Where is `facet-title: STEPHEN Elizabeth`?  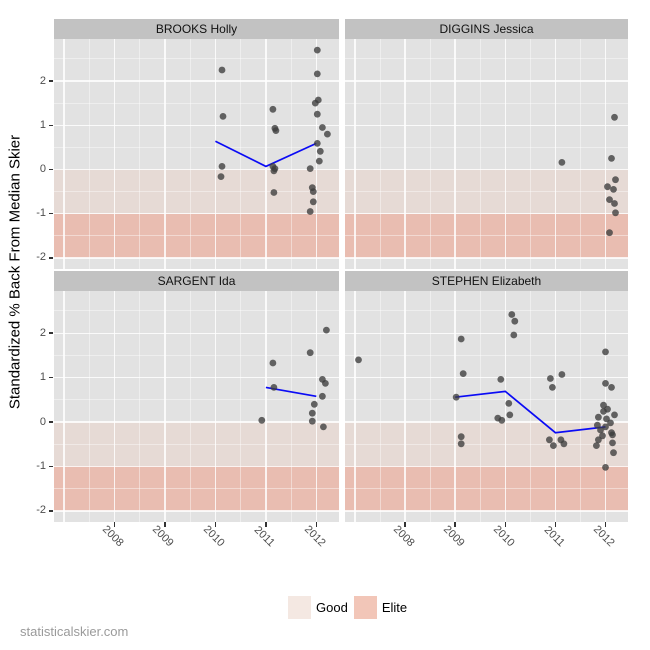 facet-title: STEPHEN Elizabeth is located at coordinates (486, 281).